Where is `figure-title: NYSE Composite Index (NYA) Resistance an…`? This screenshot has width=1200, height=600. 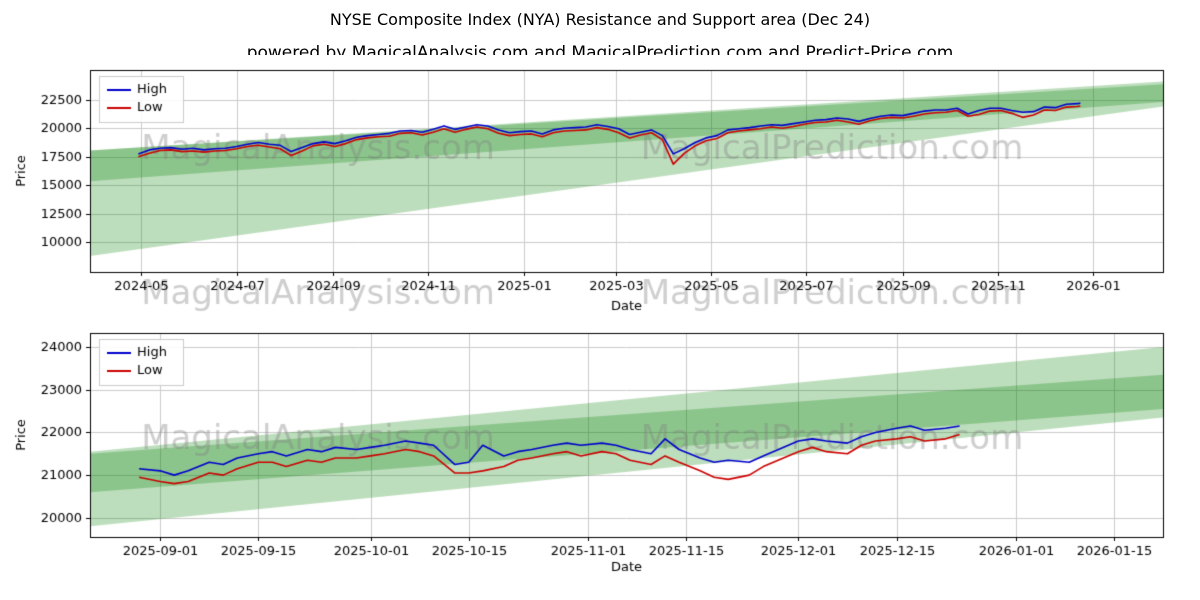 figure-title: NYSE Composite Index (NYA) Resistance an… is located at coordinates (600, 19).